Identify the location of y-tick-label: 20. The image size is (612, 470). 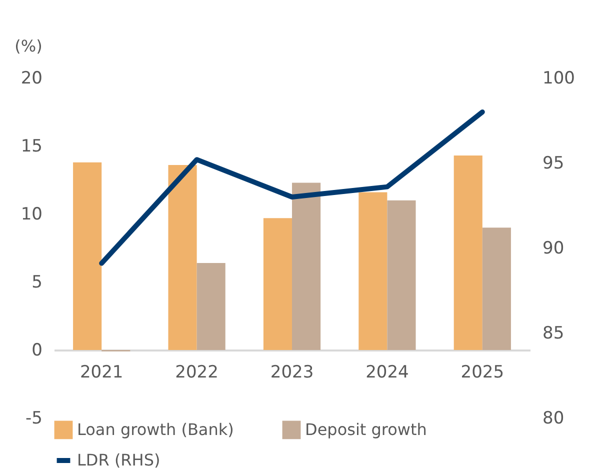
(31, 78).